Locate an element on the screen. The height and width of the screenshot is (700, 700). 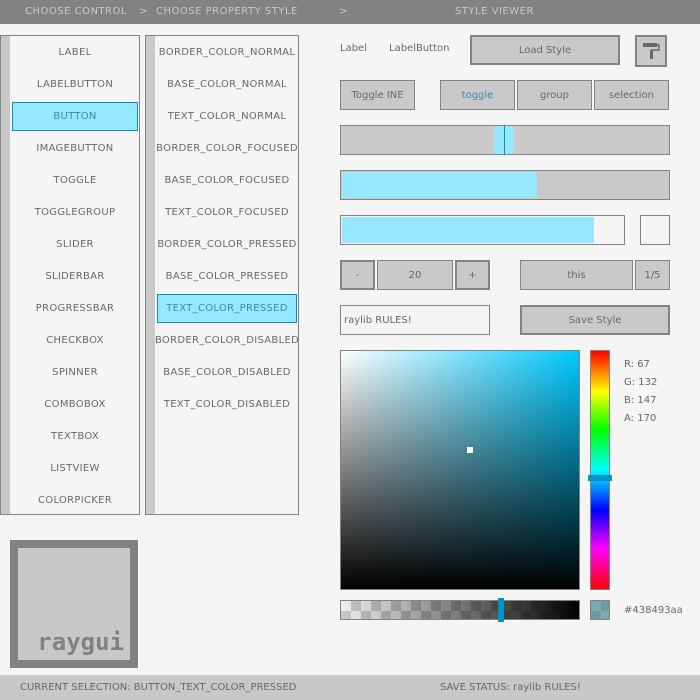
header-choose-property: CHOOSE PROPERTY STYLE is located at coordinates (227, 11).